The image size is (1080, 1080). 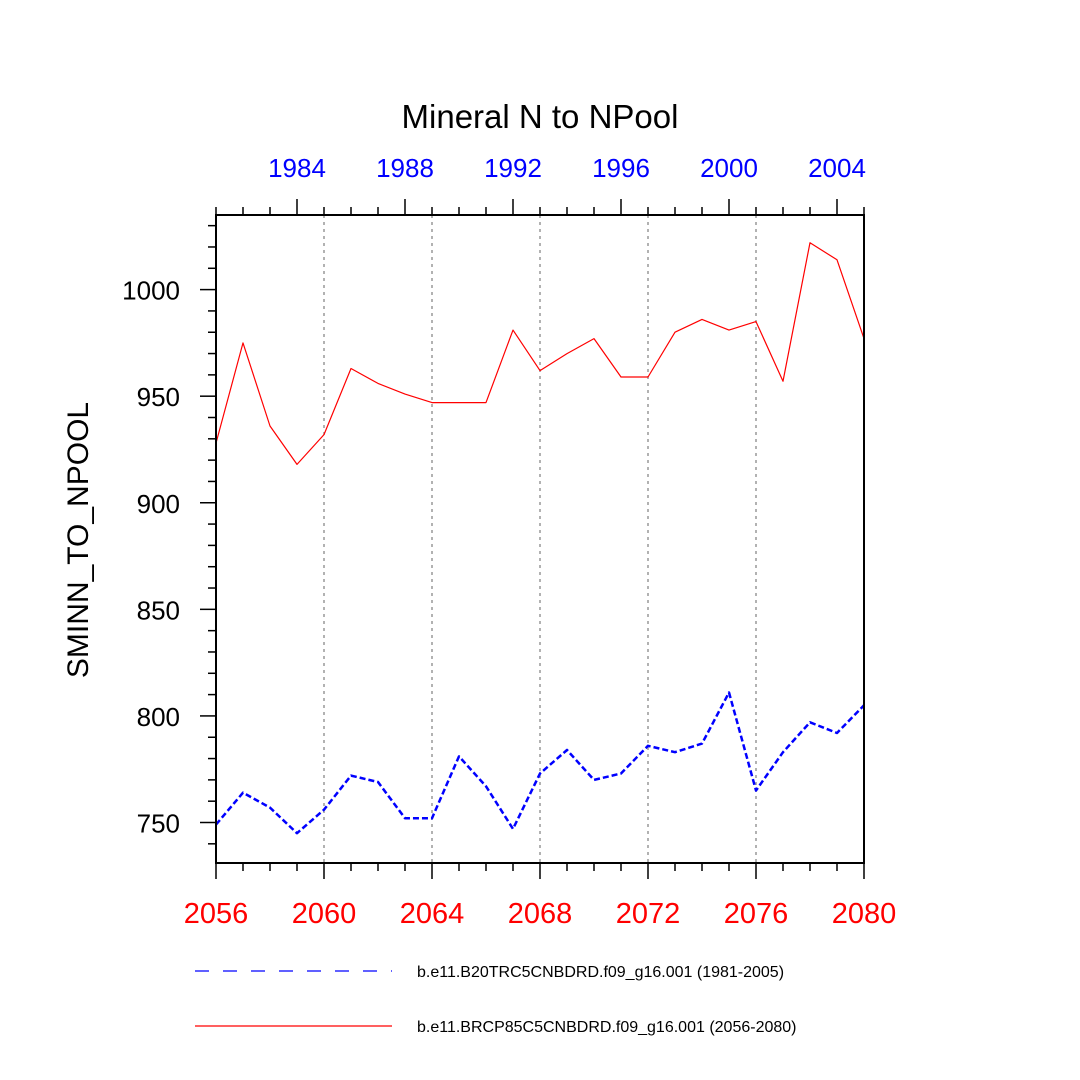 What do you see at coordinates (158, 717) in the screenshot?
I see `y-tick-label: 800` at bounding box center [158, 717].